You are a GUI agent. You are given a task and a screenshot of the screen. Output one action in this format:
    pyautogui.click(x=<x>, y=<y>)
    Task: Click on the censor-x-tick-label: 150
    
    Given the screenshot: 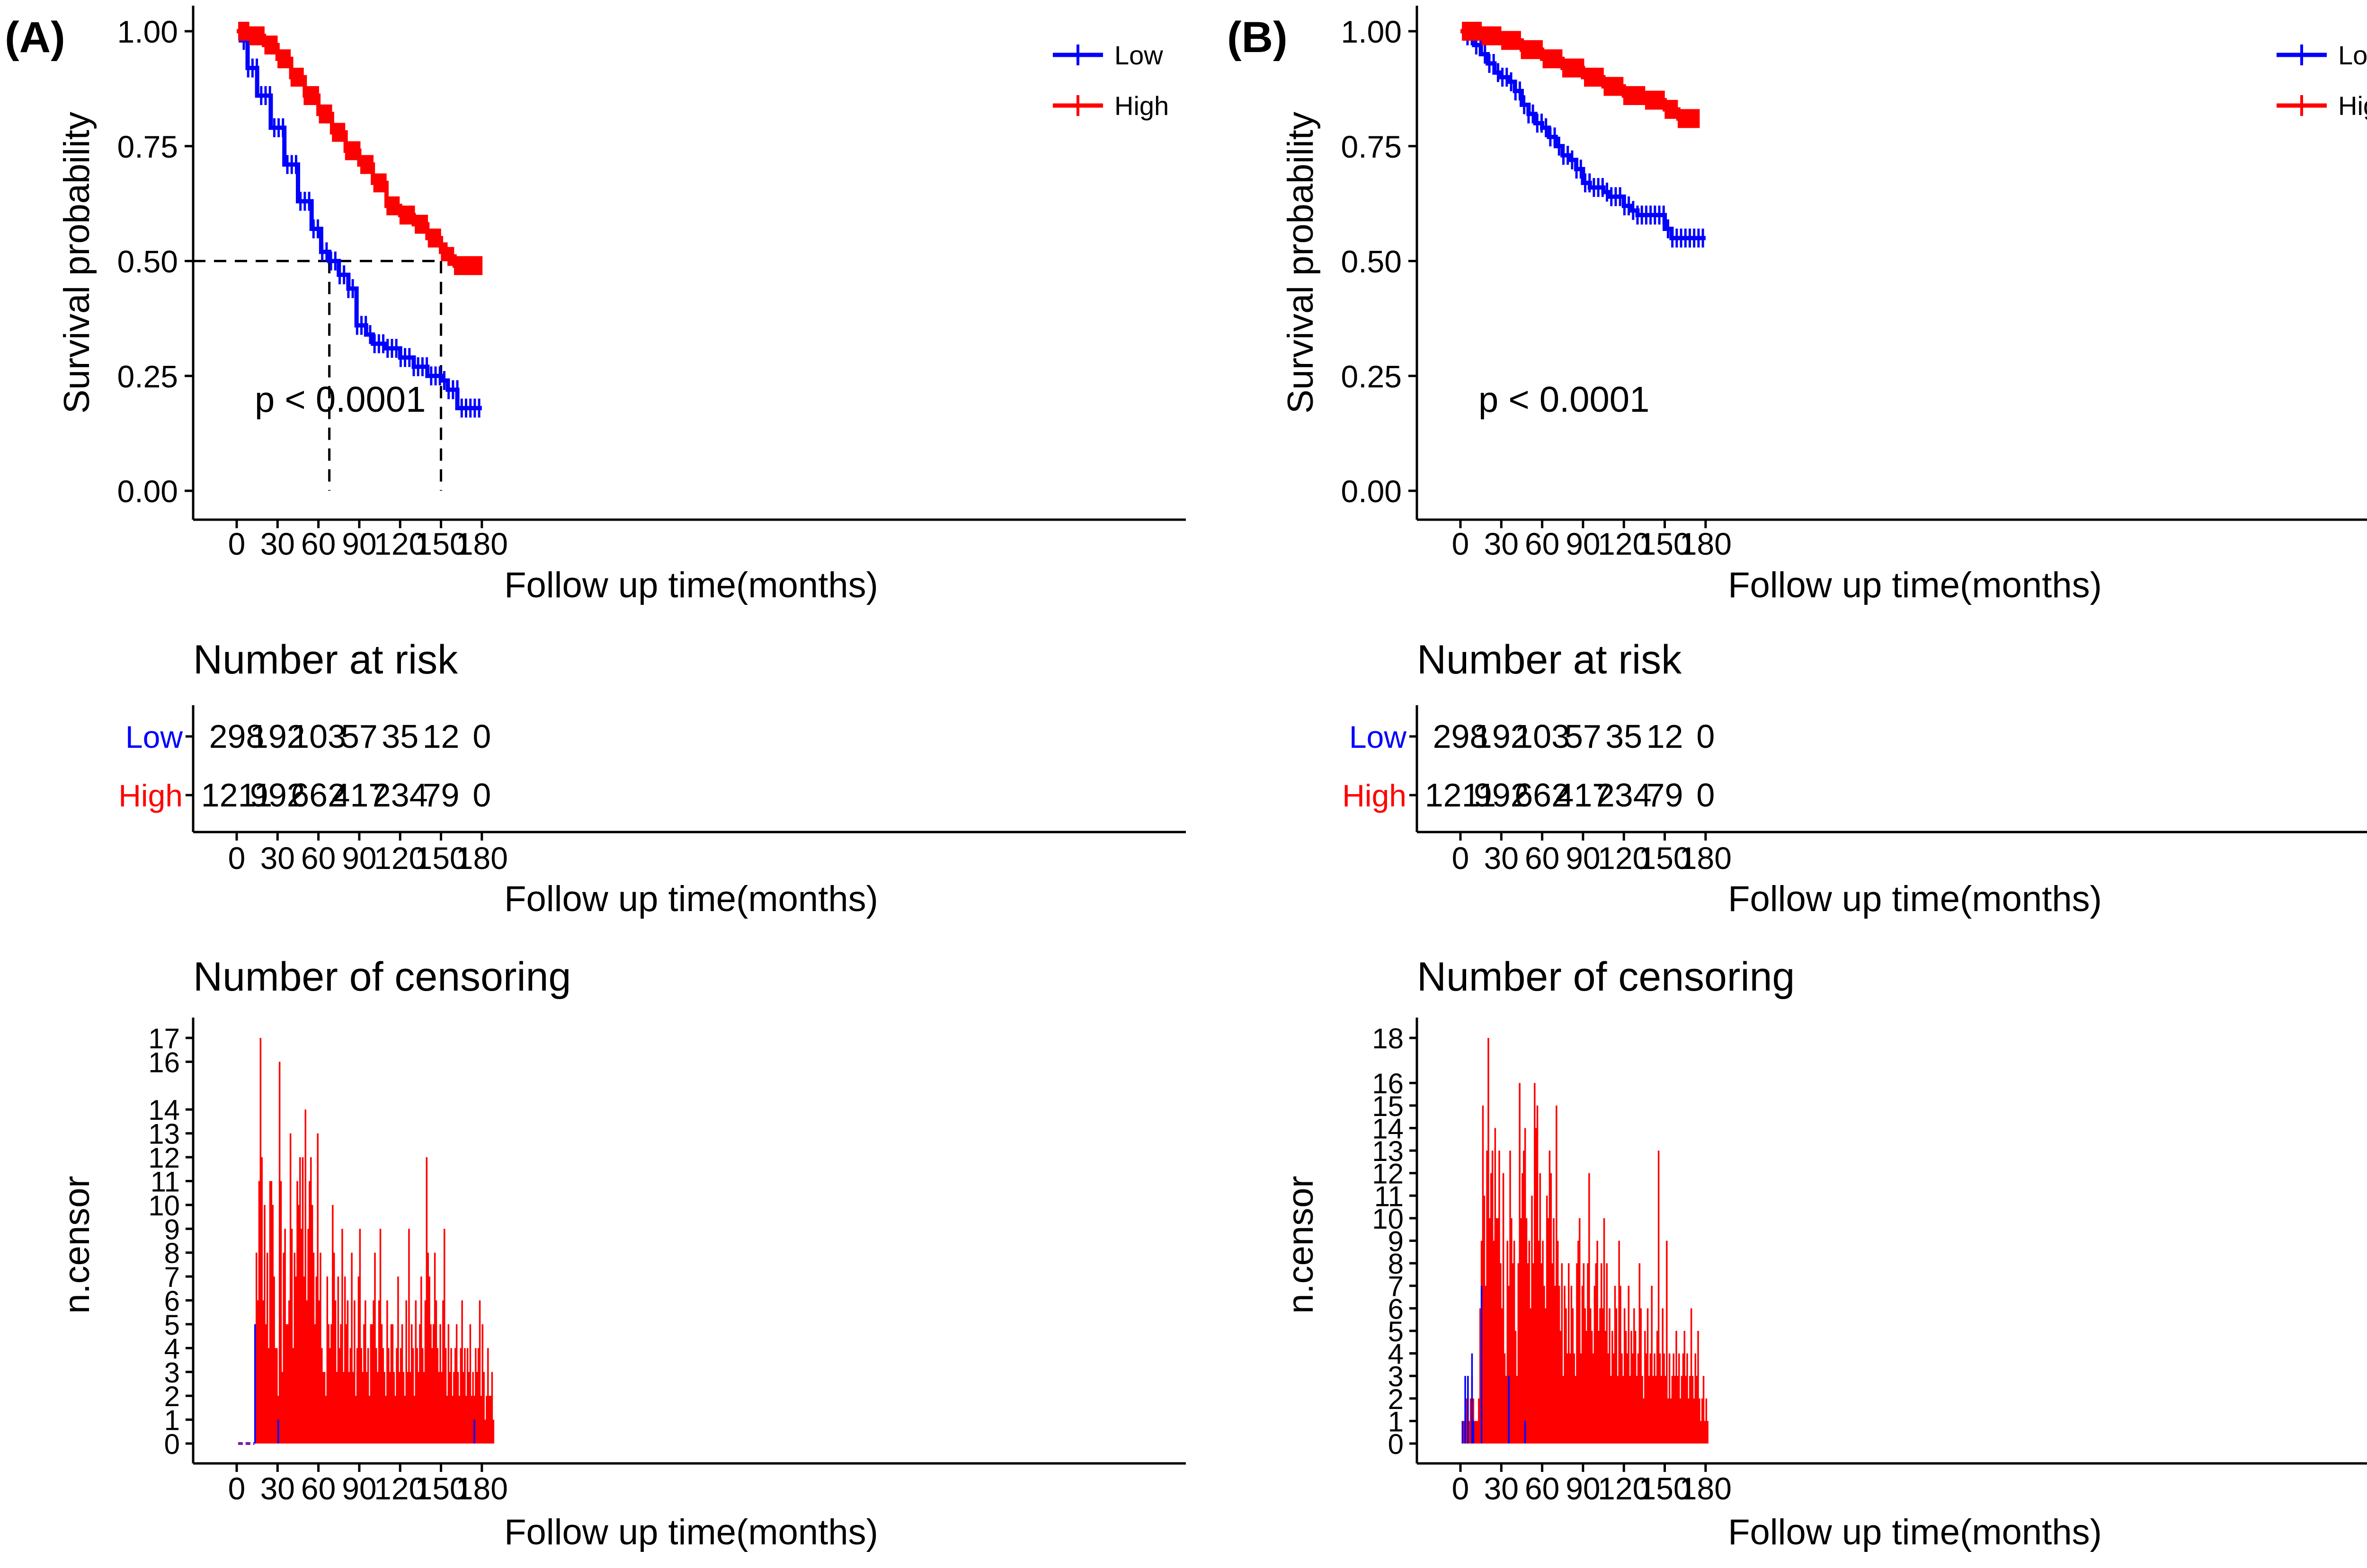 What is the action you would take?
    pyautogui.click(x=441, y=1488)
    